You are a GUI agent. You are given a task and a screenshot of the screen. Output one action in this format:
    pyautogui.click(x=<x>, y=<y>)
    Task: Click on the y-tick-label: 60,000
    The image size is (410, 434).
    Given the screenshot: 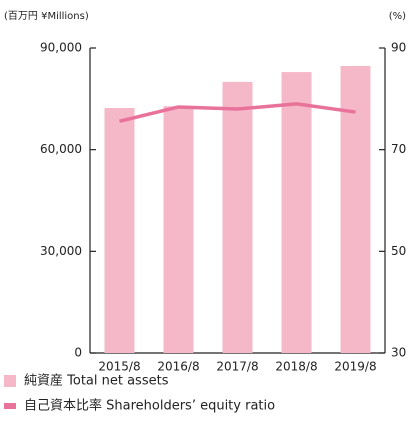 What is the action you would take?
    pyautogui.click(x=61, y=149)
    